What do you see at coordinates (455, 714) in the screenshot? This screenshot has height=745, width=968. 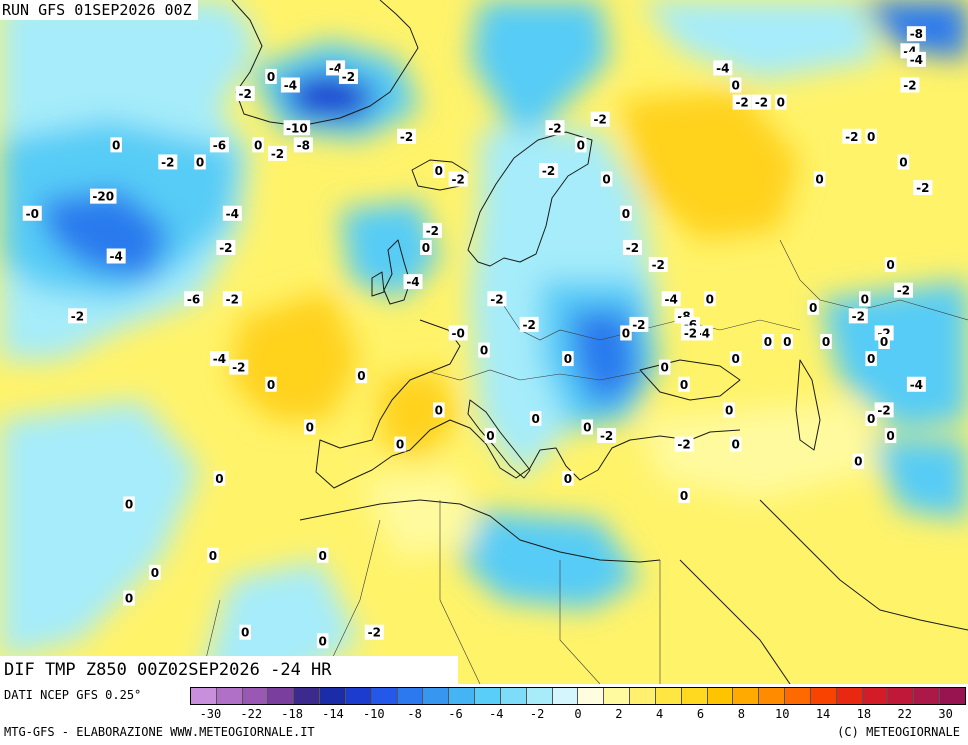 I see `colorbar-tick-label: -6` at bounding box center [455, 714].